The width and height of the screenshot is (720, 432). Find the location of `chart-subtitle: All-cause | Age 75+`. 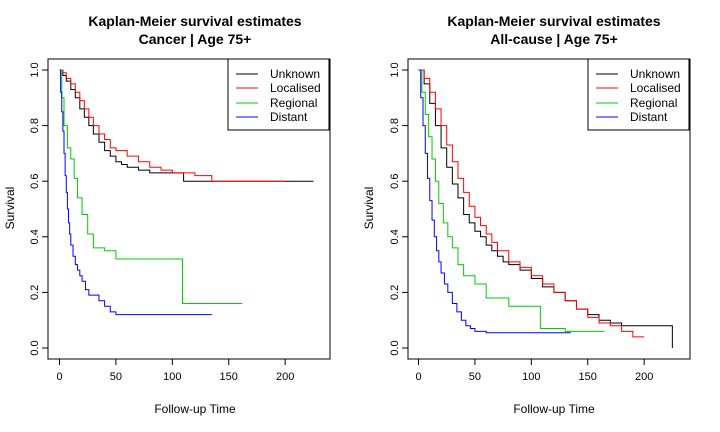

chart-subtitle: All-cause | Age 75+ is located at coordinates (554, 39).